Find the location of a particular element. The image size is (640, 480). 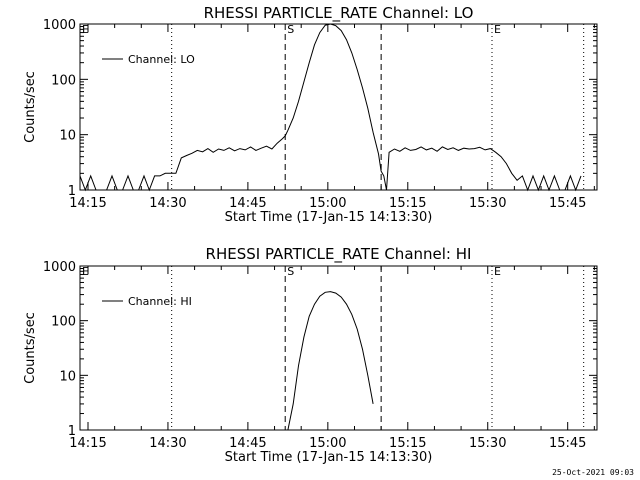

series-line is located at coordinates (330, 361).